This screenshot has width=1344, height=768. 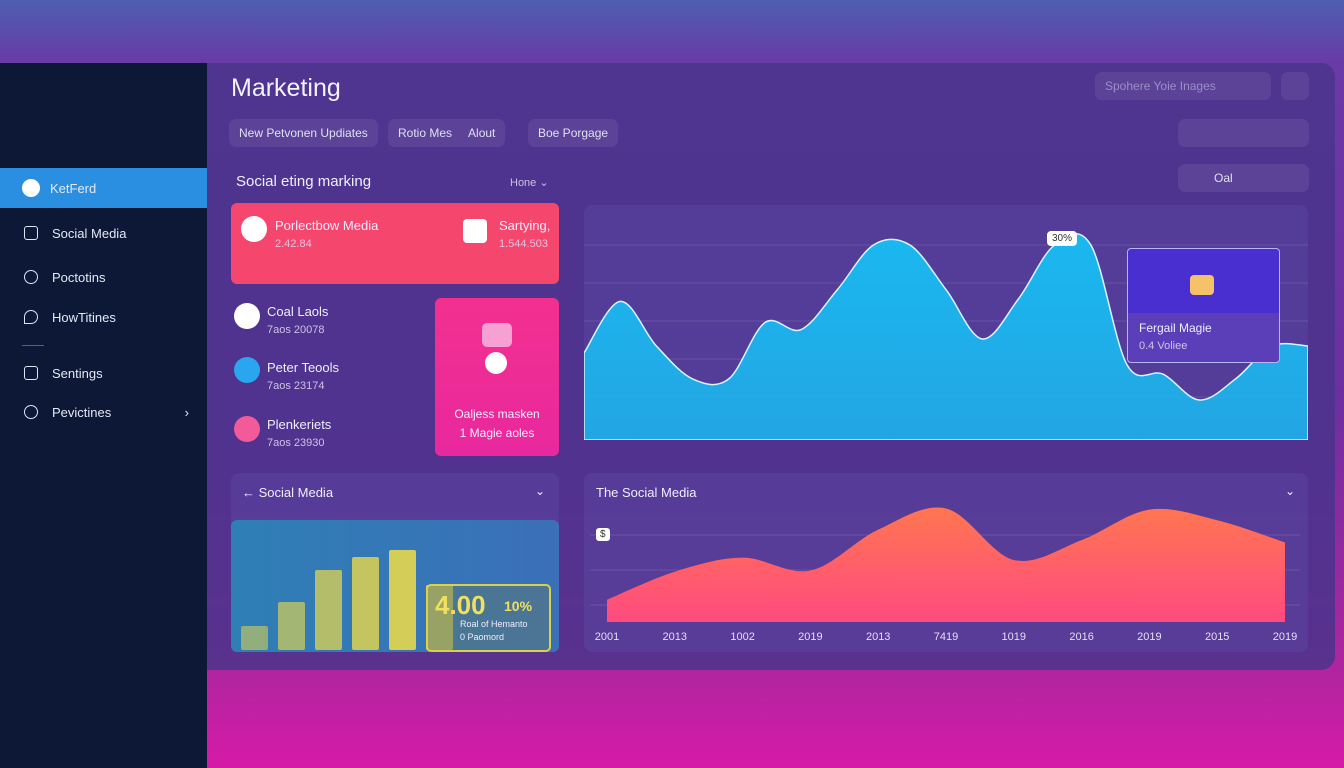 I want to click on chart-toolbar: Oal, so click(x=1243, y=178).